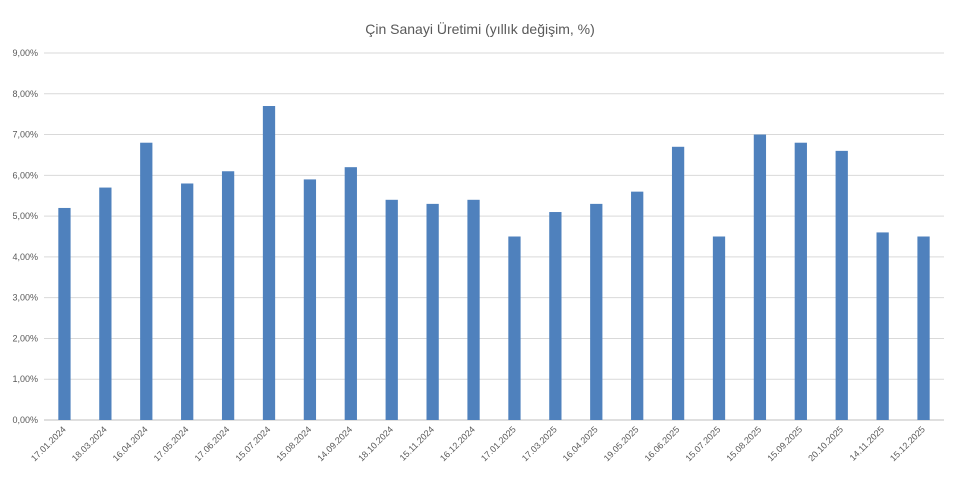 This screenshot has height=494, width=960. I want to click on y-tick-label: 1,00%, so click(25, 379).